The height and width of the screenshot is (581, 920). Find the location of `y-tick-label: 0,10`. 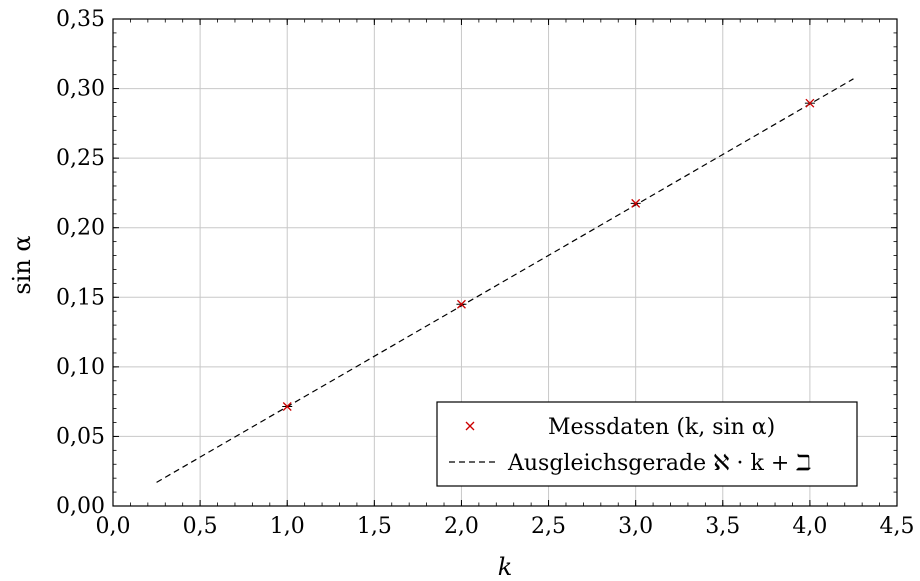

y-tick-label: 0,10 is located at coordinates (80, 367).